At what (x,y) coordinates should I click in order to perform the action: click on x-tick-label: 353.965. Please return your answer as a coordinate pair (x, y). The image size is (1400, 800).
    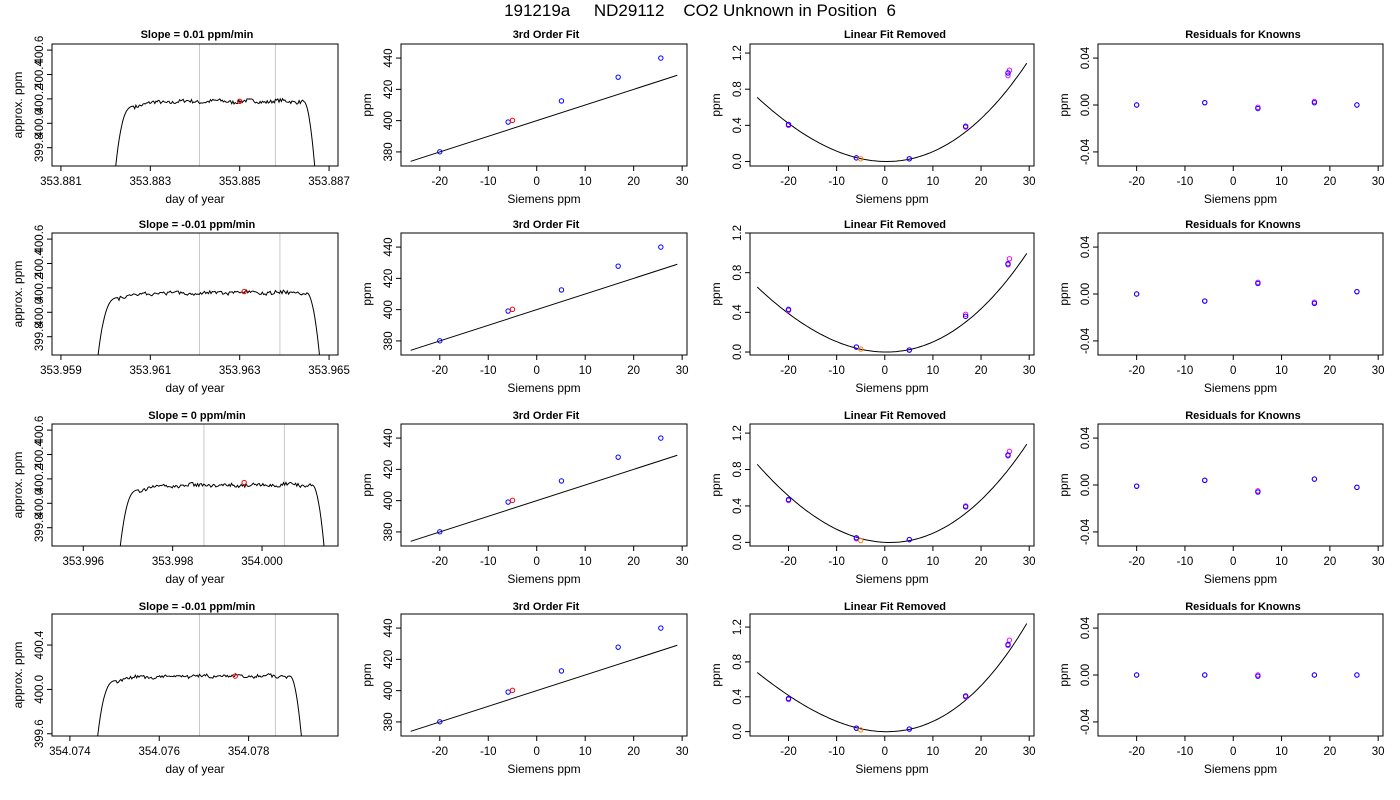
    Looking at the image, I should click on (329, 371).